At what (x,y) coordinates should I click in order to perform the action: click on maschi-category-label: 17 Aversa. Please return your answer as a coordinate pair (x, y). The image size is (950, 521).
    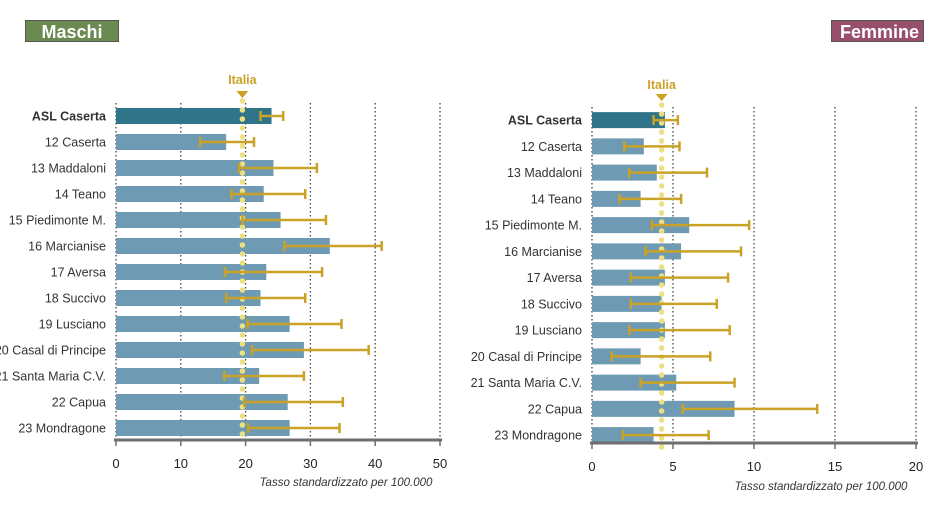
    Looking at the image, I should click on (78, 273).